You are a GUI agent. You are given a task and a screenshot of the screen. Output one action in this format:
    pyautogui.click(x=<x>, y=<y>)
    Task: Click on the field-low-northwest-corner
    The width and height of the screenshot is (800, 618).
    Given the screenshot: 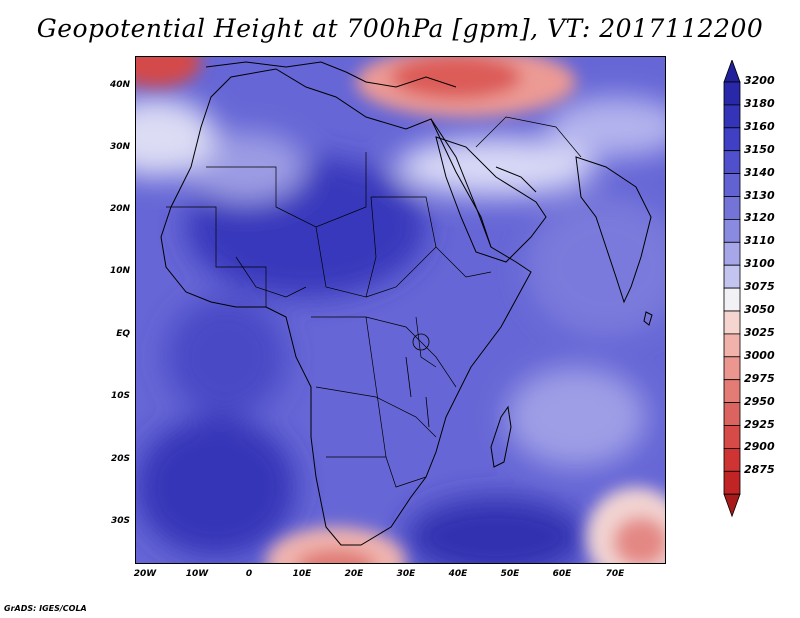 What is the action you would take?
    pyautogui.click(x=168, y=72)
    